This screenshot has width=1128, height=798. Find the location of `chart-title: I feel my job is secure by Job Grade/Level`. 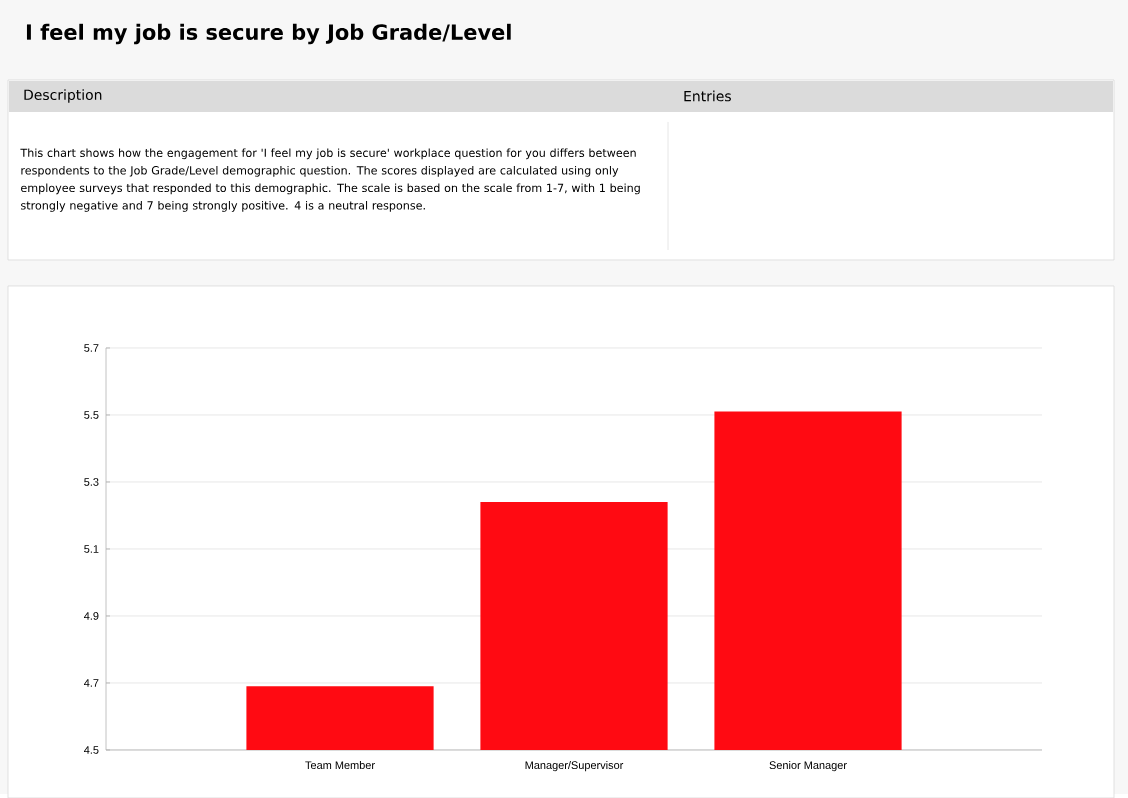

chart-title: I feel my job is secure by Job Grade/Level is located at coordinates (268, 33).